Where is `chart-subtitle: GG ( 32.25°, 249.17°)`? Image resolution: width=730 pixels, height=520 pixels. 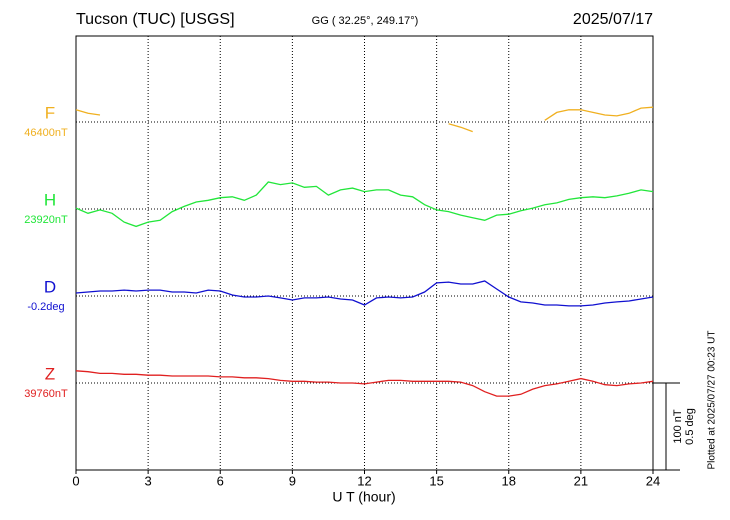
chart-subtitle: GG ( 32.25°, 249.17°) is located at coordinates (365, 21).